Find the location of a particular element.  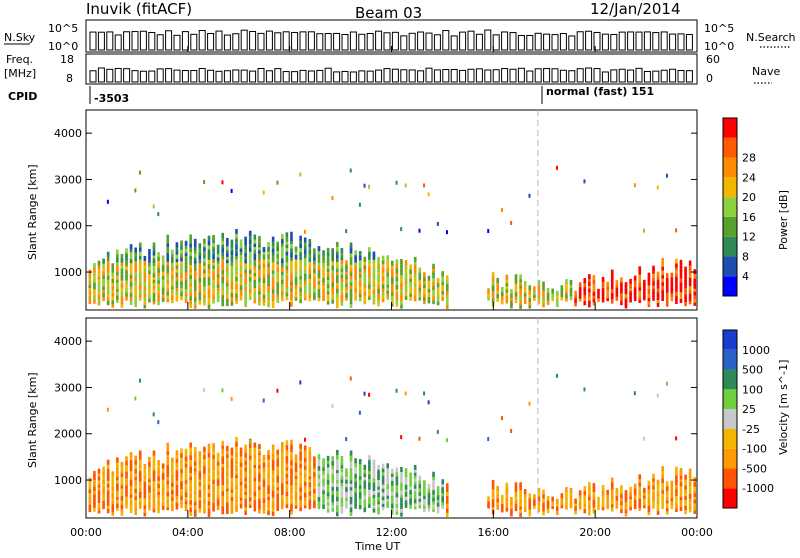

velocity-colorbar-label: Velocity [m s^-1] is located at coordinates (783, 407).